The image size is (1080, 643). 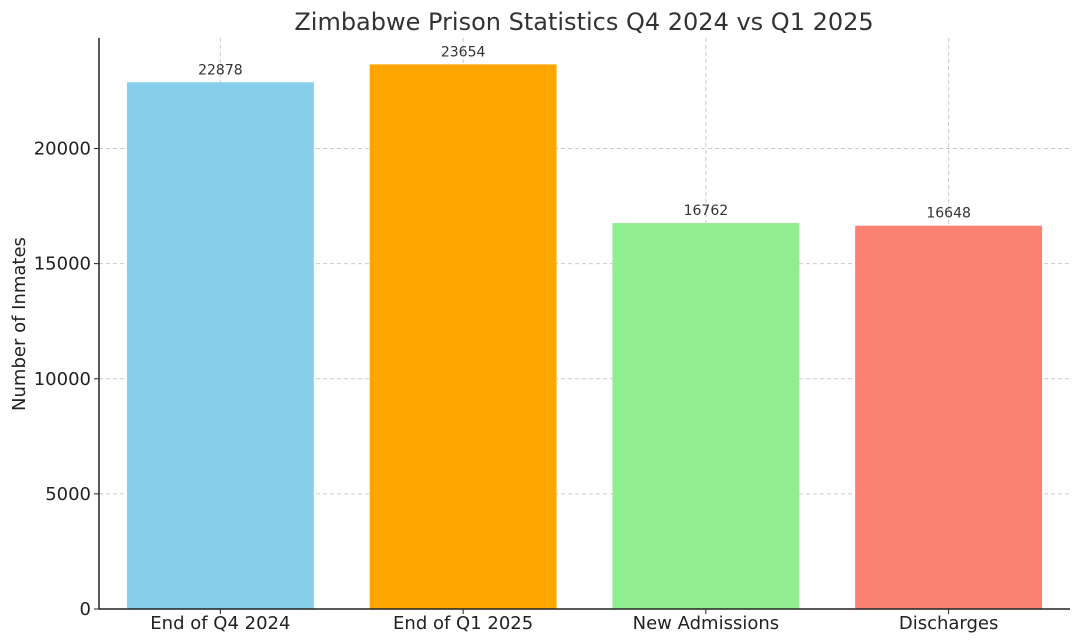 What do you see at coordinates (62, 379) in the screenshot?
I see `y-tick-label: 10000` at bounding box center [62, 379].